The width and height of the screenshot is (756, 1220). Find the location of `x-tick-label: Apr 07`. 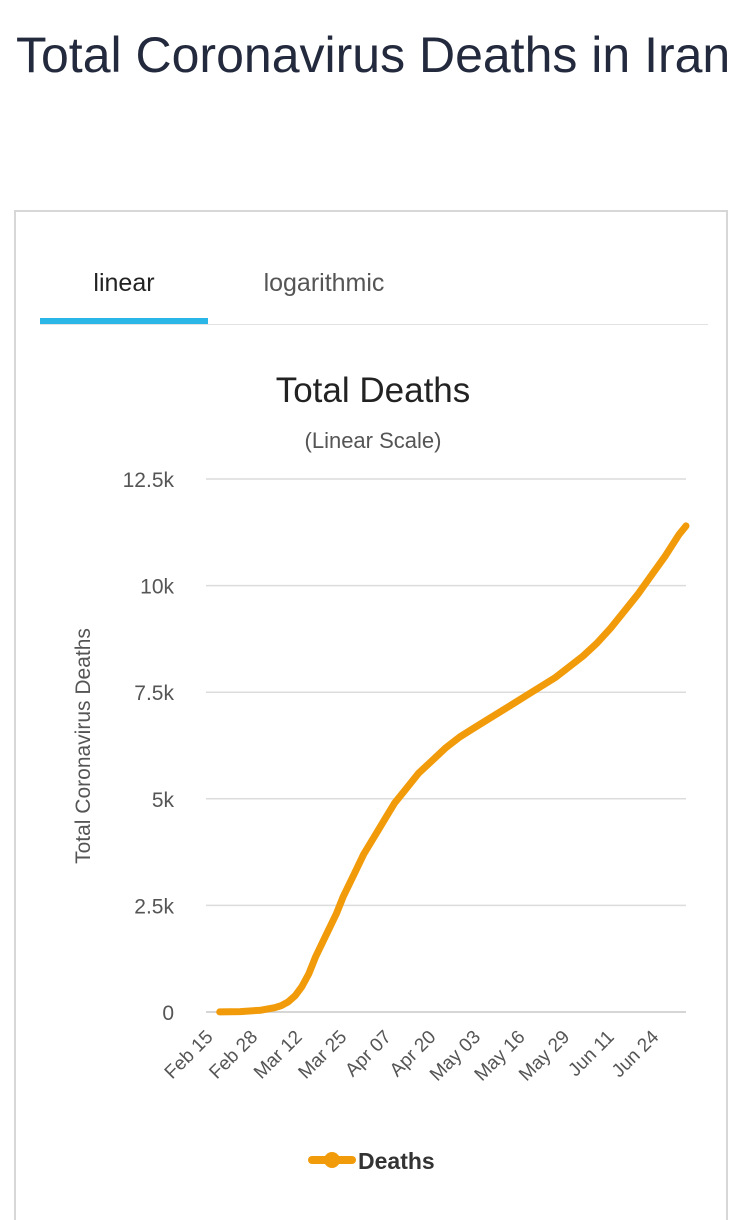

x-tick-label: Apr 07 is located at coordinates (368, 1054).